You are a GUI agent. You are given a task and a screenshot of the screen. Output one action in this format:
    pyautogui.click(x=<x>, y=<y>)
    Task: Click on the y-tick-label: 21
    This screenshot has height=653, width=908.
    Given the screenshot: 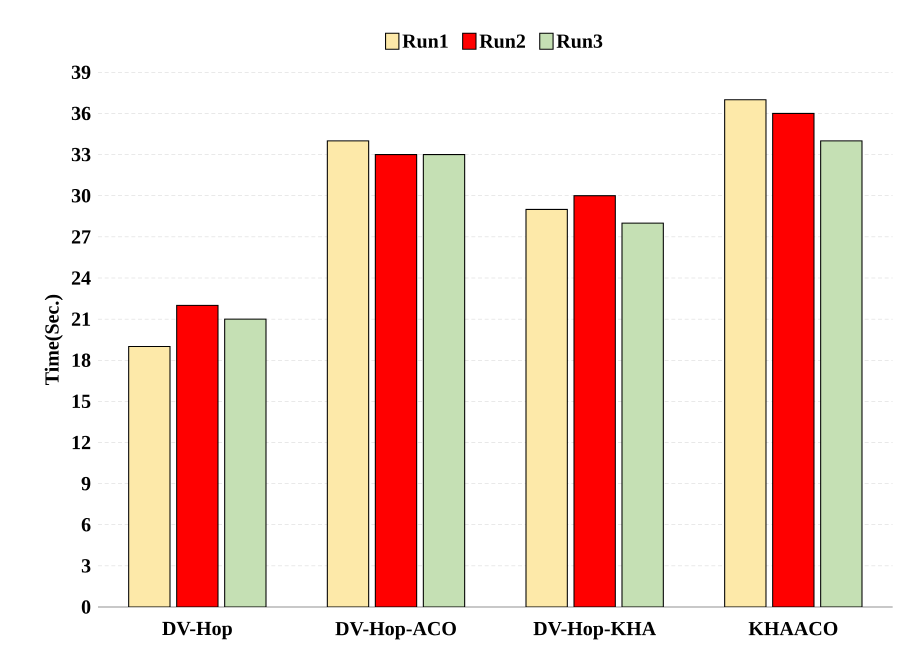 What is the action you would take?
    pyautogui.click(x=81, y=319)
    